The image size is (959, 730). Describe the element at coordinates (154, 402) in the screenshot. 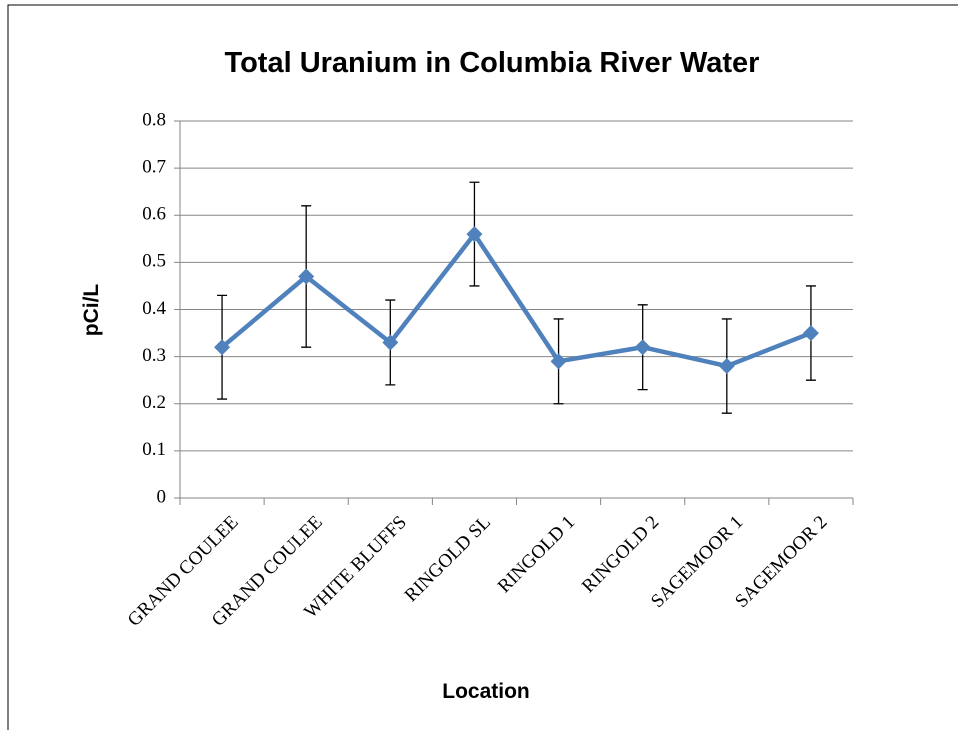

I see `y-tick-label: 0.2` at that location.